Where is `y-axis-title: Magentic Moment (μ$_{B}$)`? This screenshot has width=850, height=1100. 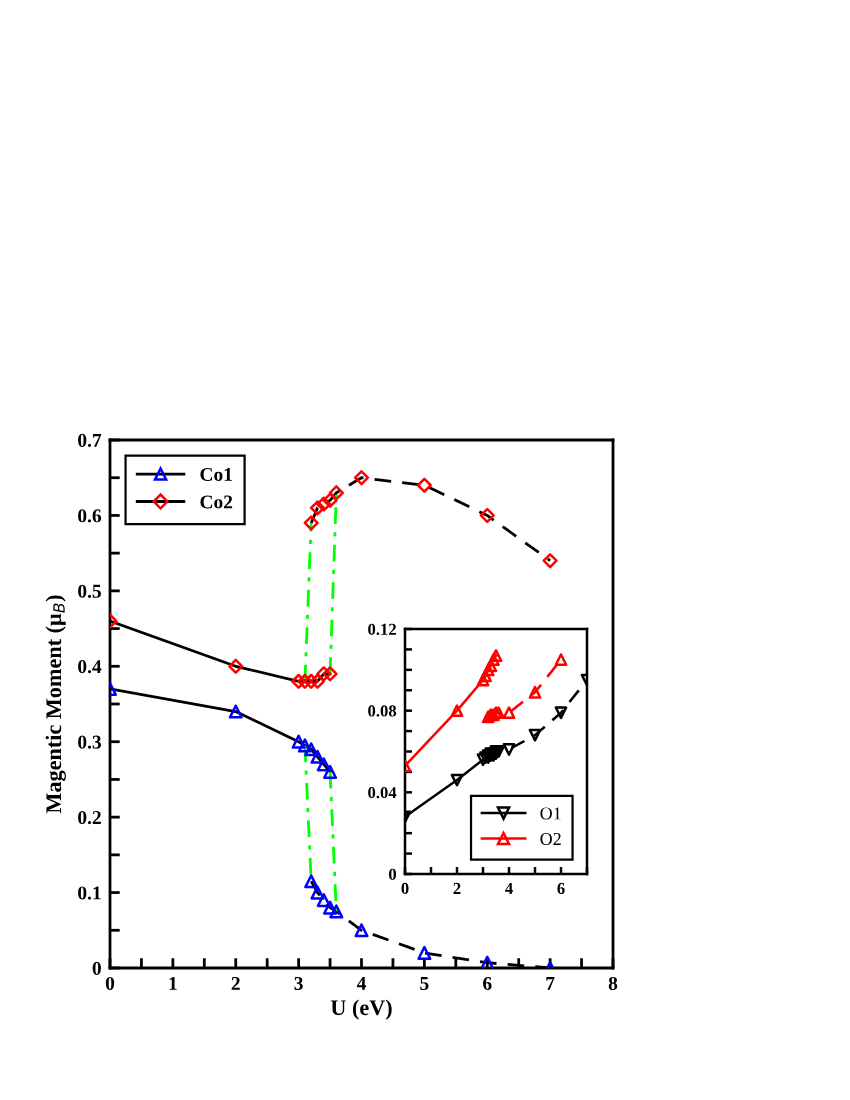 y-axis-title: Magentic Moment (μ$_{B}$) is located at coordinates (55, 704).